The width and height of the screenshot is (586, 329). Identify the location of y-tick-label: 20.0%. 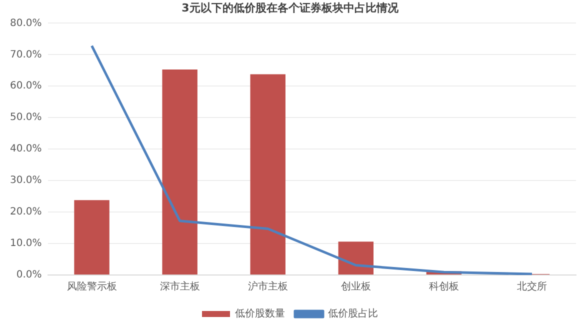
(26, 212).